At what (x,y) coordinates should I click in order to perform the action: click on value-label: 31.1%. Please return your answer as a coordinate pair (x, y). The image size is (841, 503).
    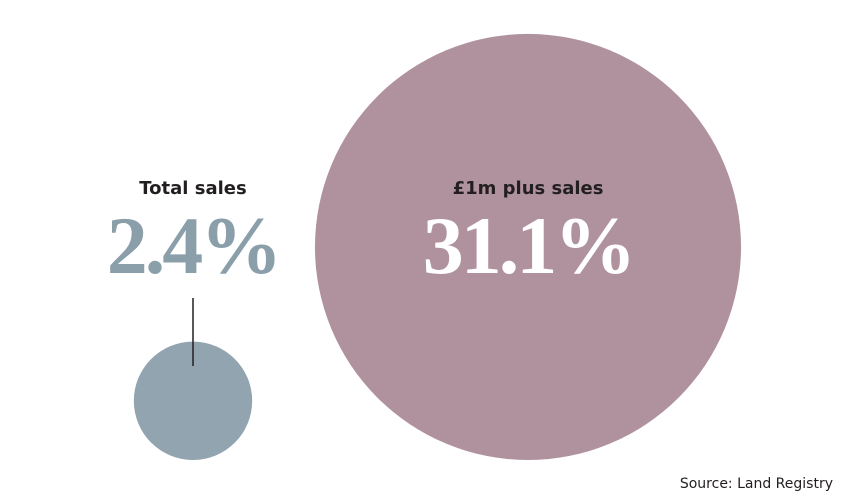
    Looking at the image, I should click on (528, 245).